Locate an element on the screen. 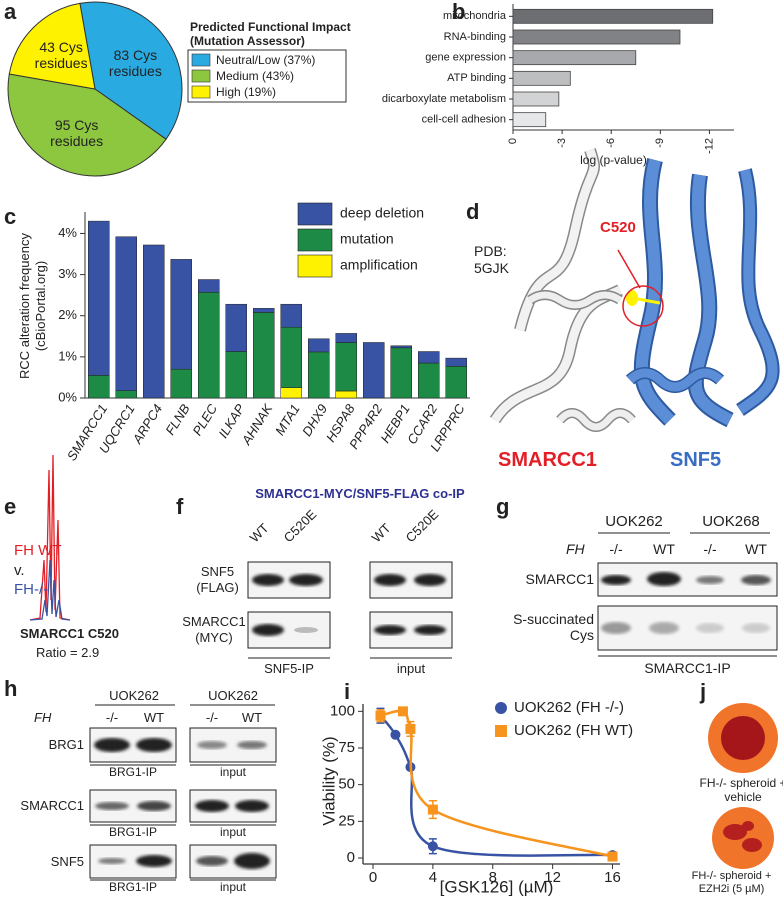  panel-letter: d is located at coordinates (473, 211).